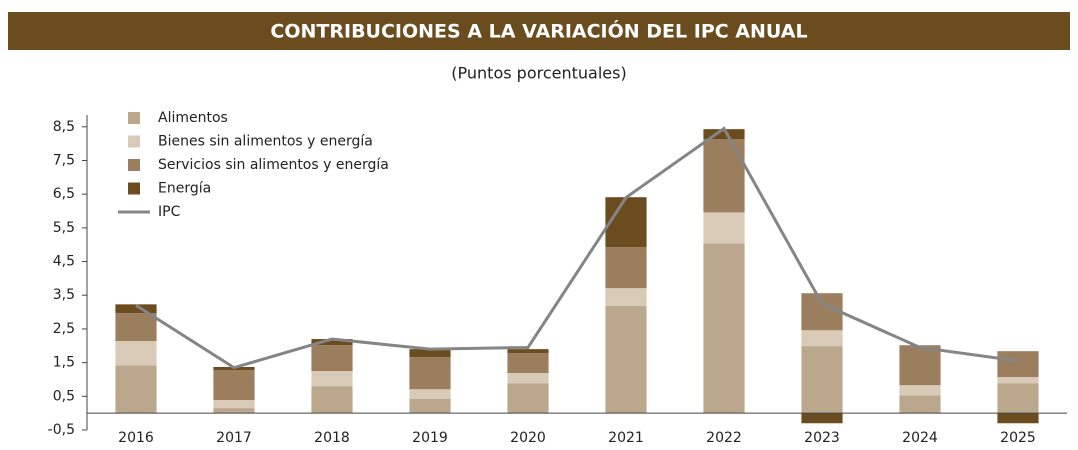  I want to click on legend-label: Bienes sin alimentos y energía, so click(265, 142).